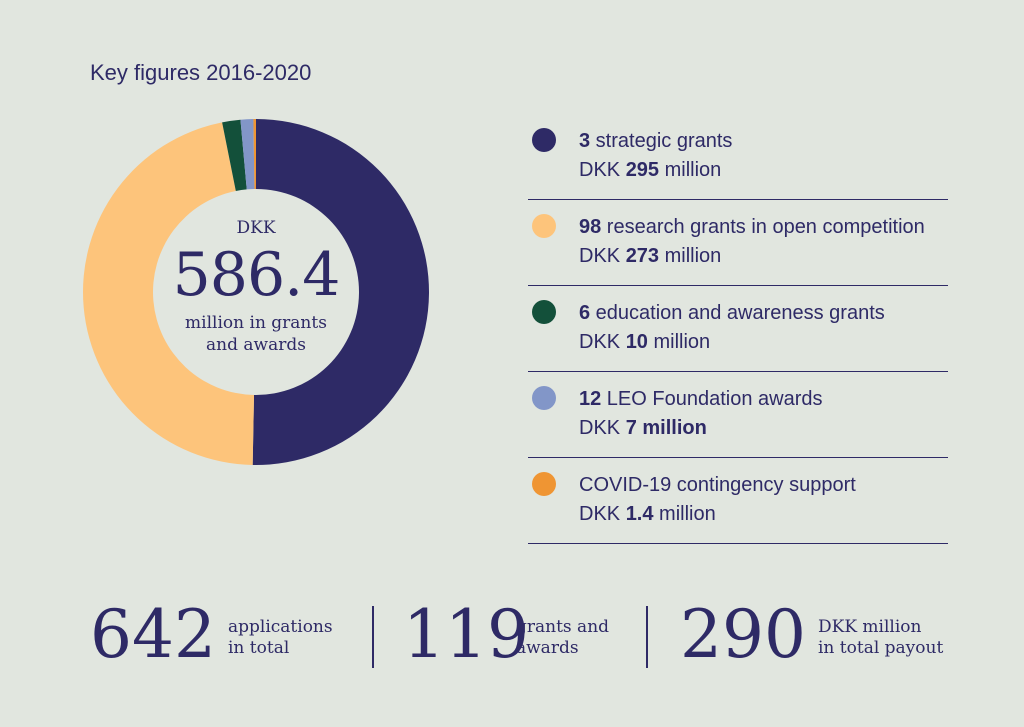  What do you see at coordinates (256, 275) in the screenshot?
I see `center-total: 586.4` at bounding box center [256, 275].